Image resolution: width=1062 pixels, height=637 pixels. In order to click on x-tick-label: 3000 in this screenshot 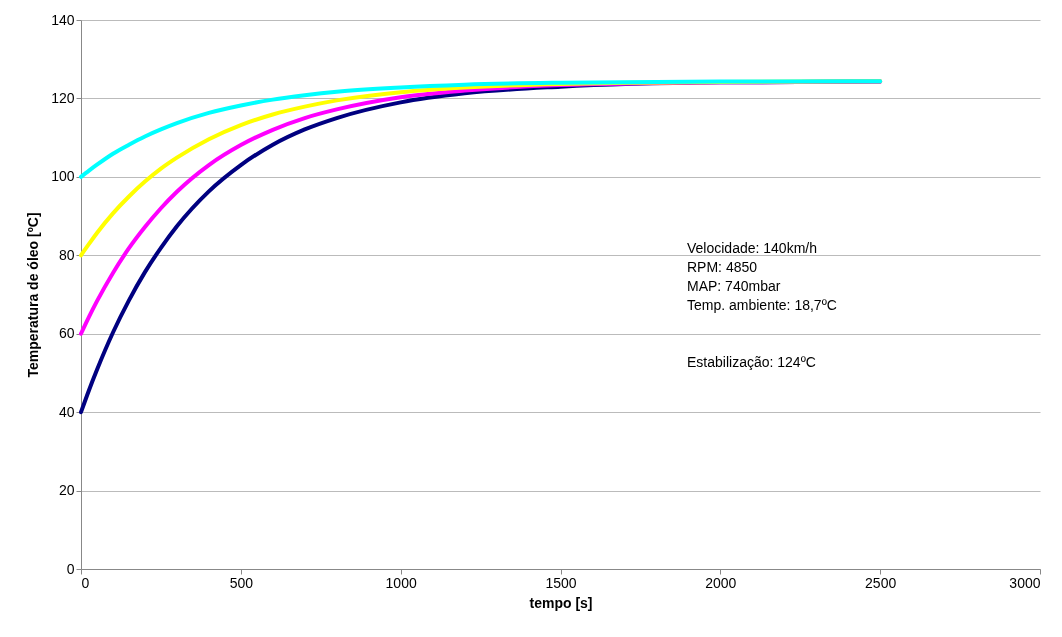, I will do `click(1025, 582)`.